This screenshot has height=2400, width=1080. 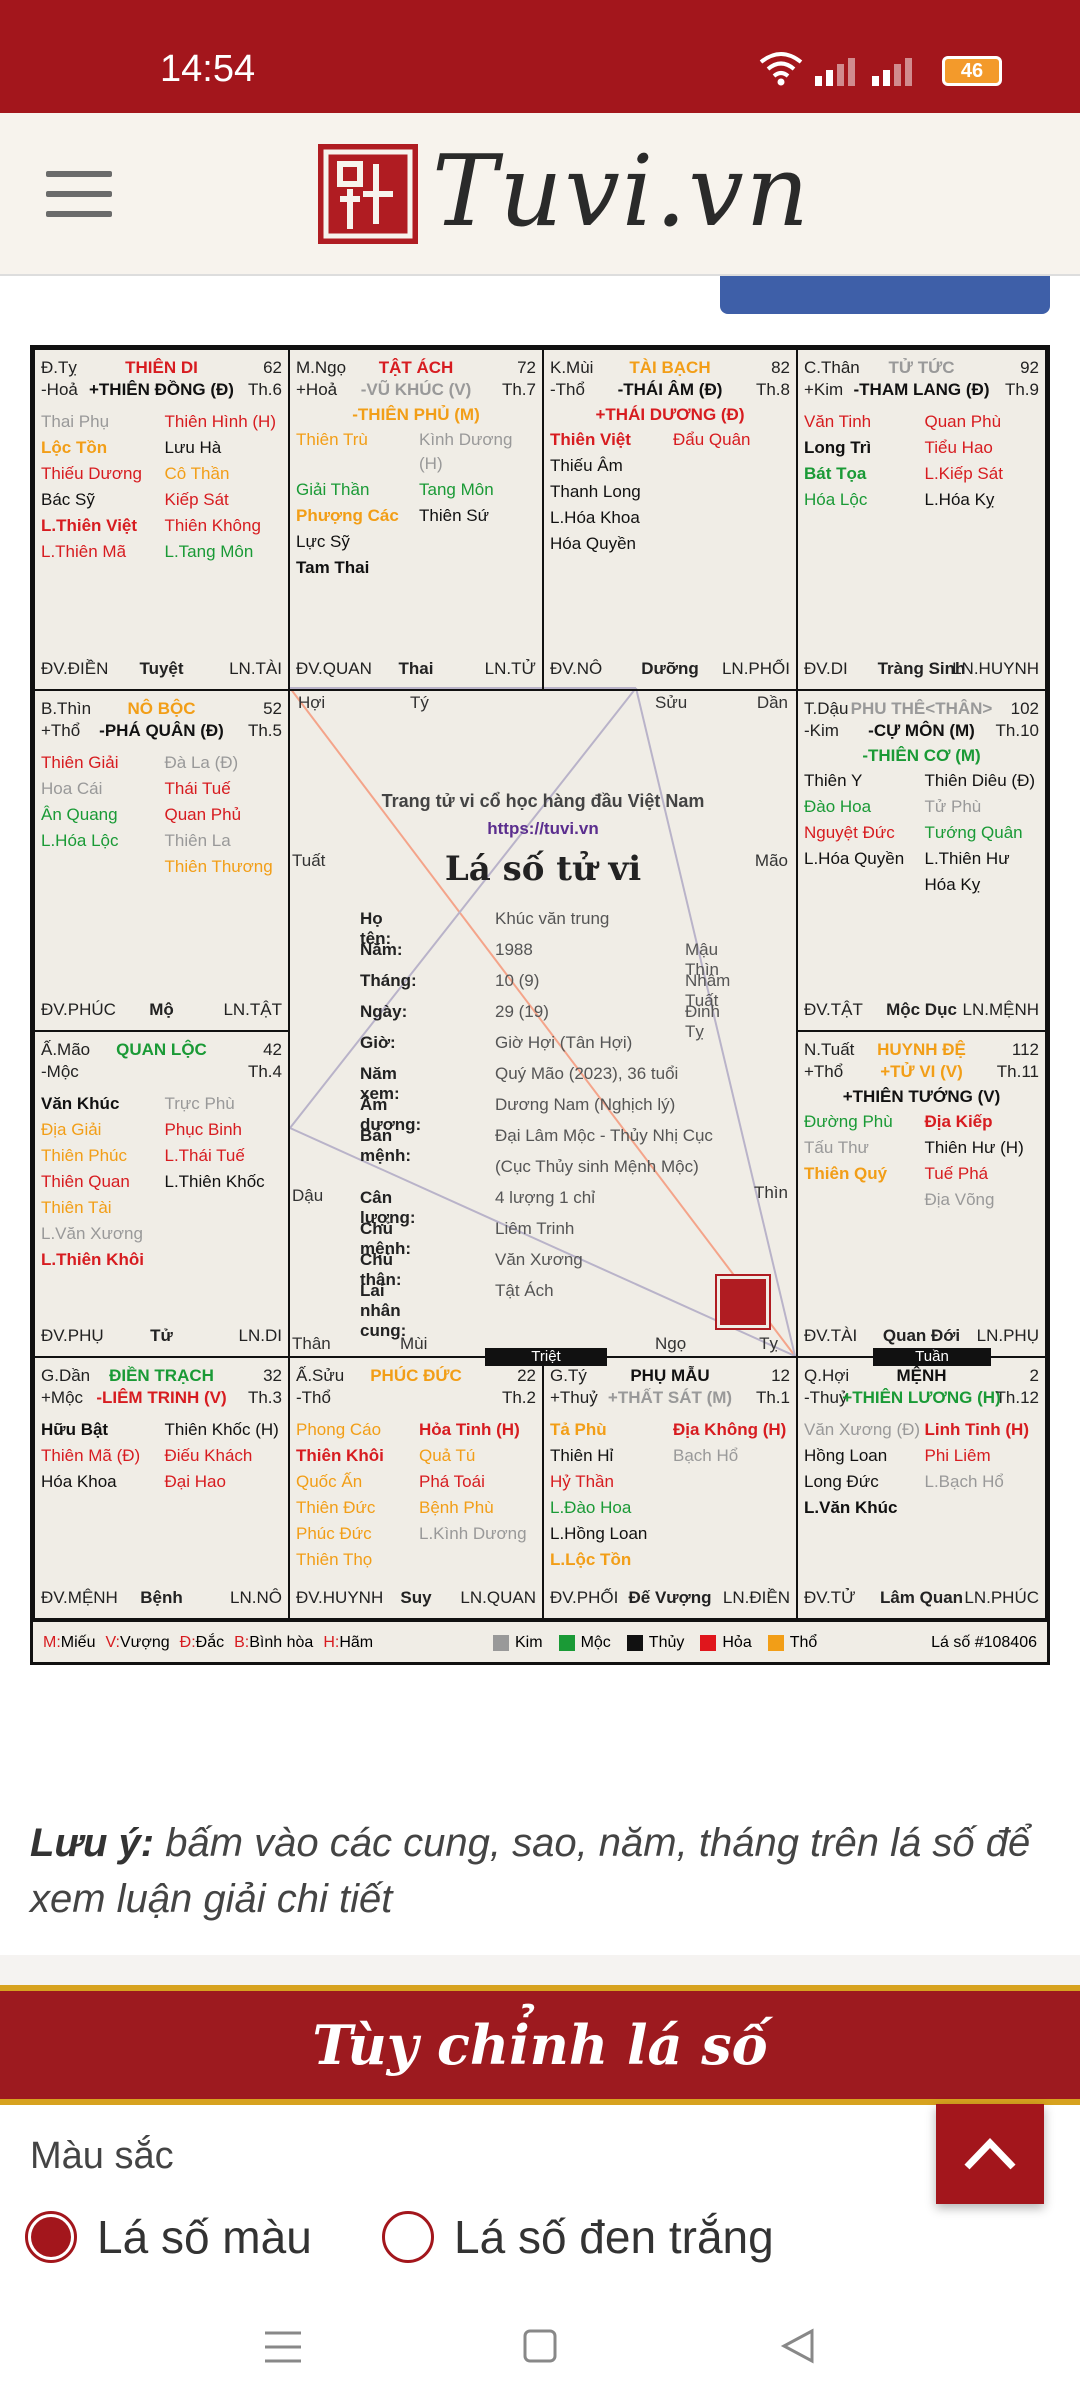 What do you see at coordinates (79, 1481) in the screenshot?
I see `star: Hóa Khoa` at bounding box center [79, 1481].